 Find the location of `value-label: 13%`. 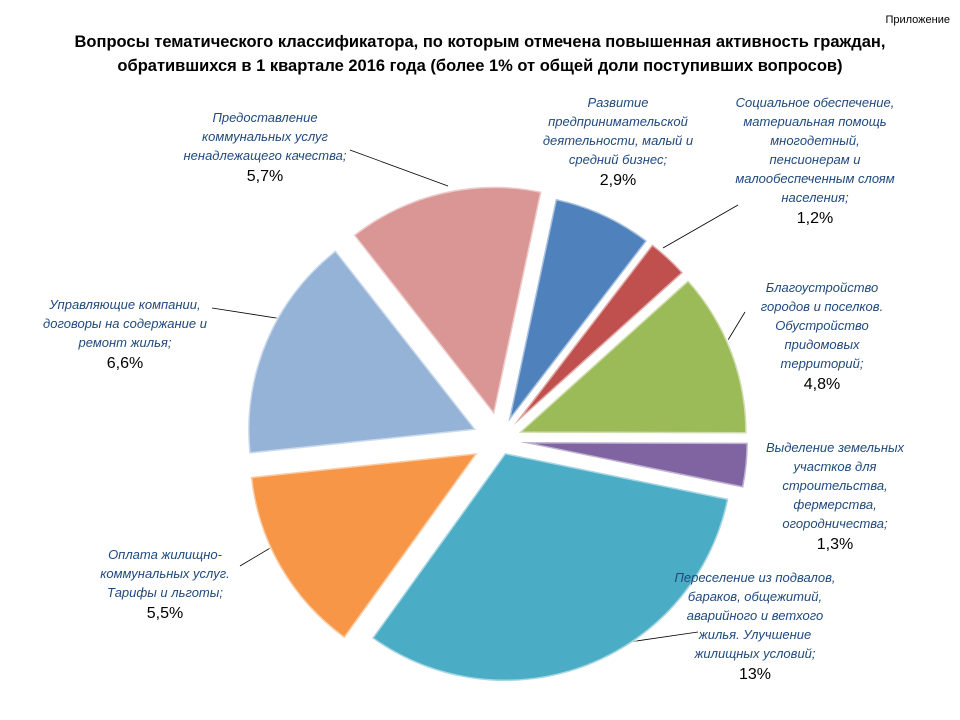

value-label: 13% is located at coordinates (755, 674).